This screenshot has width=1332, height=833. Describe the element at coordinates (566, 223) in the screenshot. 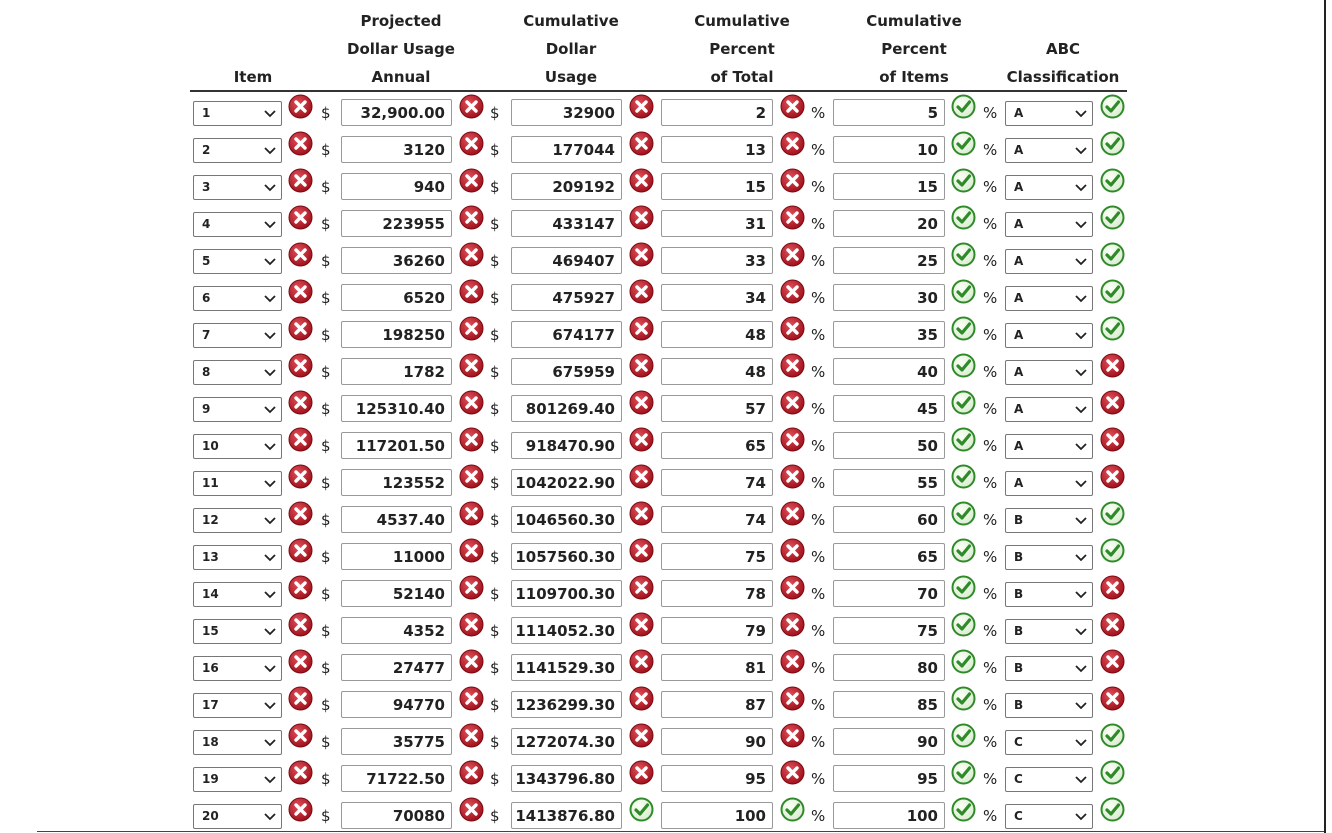

I see `value-input: 433147` at that location.